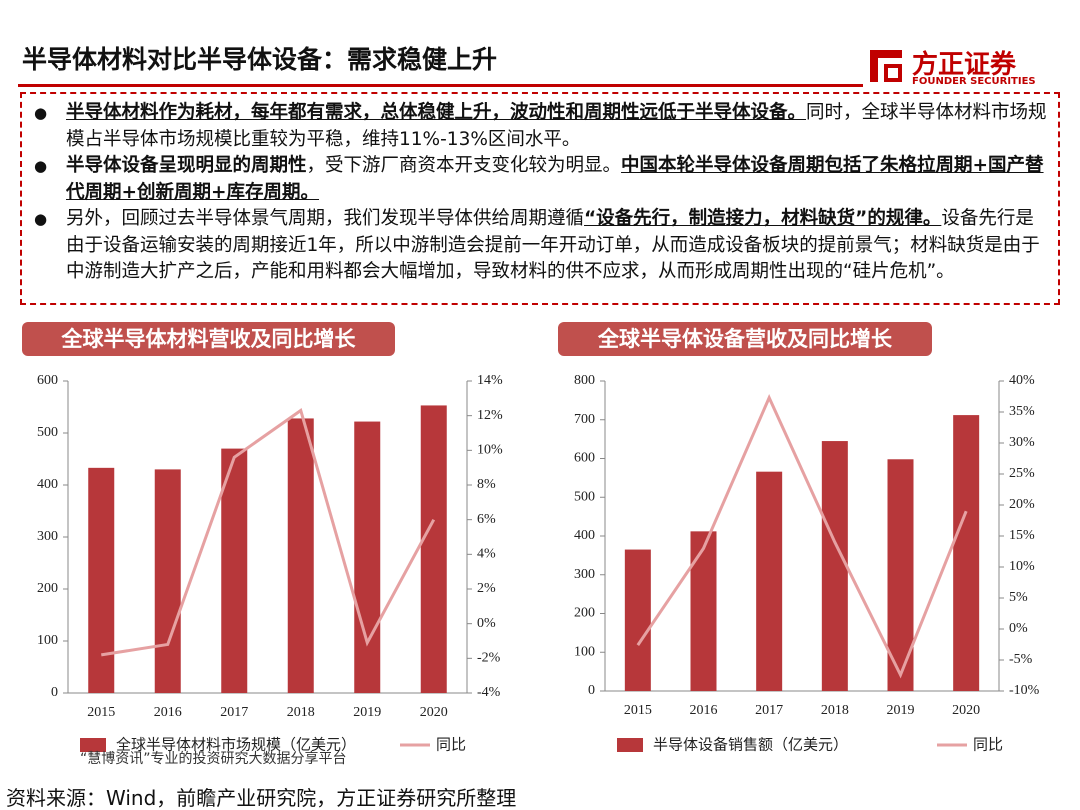  What do you see at coordinates (1021, 659) in the screenshot?
I see `y2-tick-label: -5%` at bounding box center [1021, 659].